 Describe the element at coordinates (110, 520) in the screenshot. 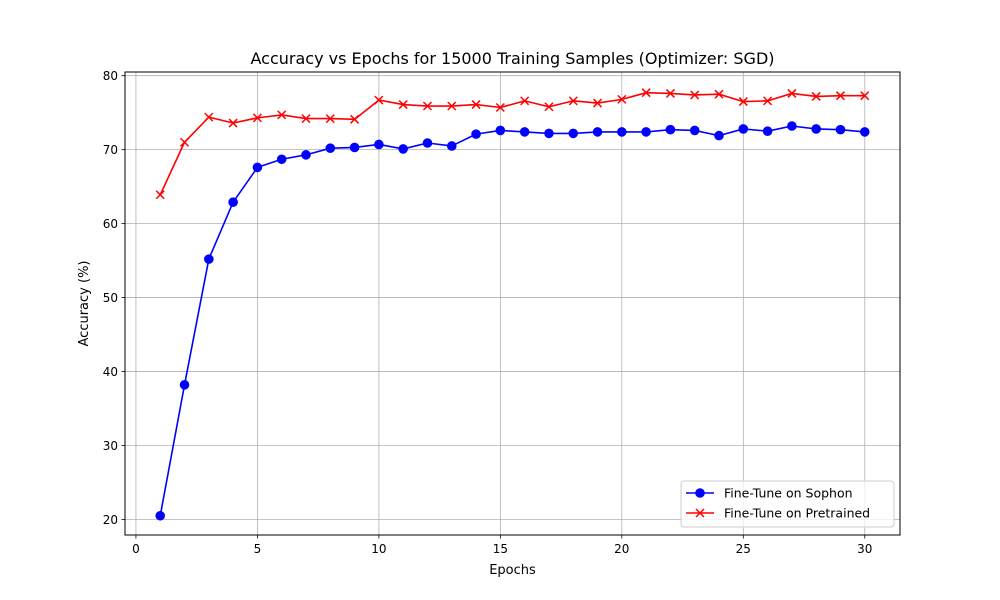

I see `y-tick-label: 20` at that location.